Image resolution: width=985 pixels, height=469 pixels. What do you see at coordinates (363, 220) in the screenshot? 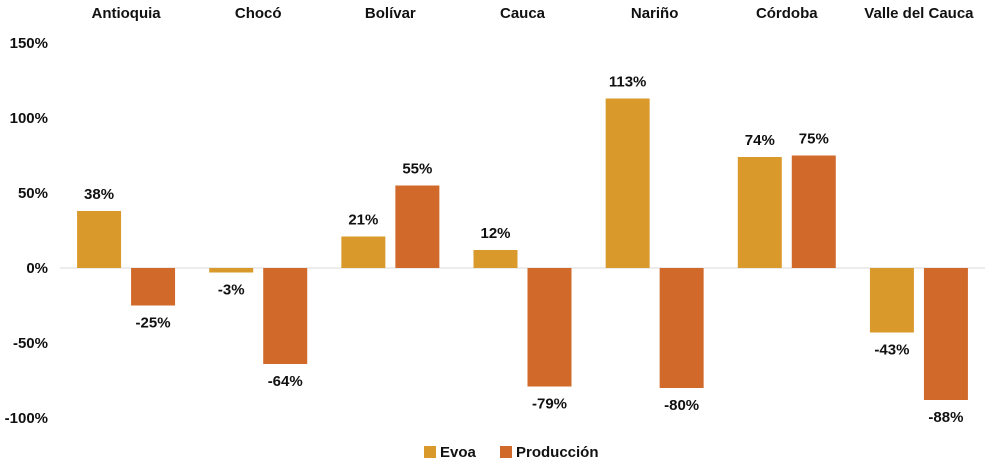
I see `data-label: 21%` at bounding box center [363, 220].